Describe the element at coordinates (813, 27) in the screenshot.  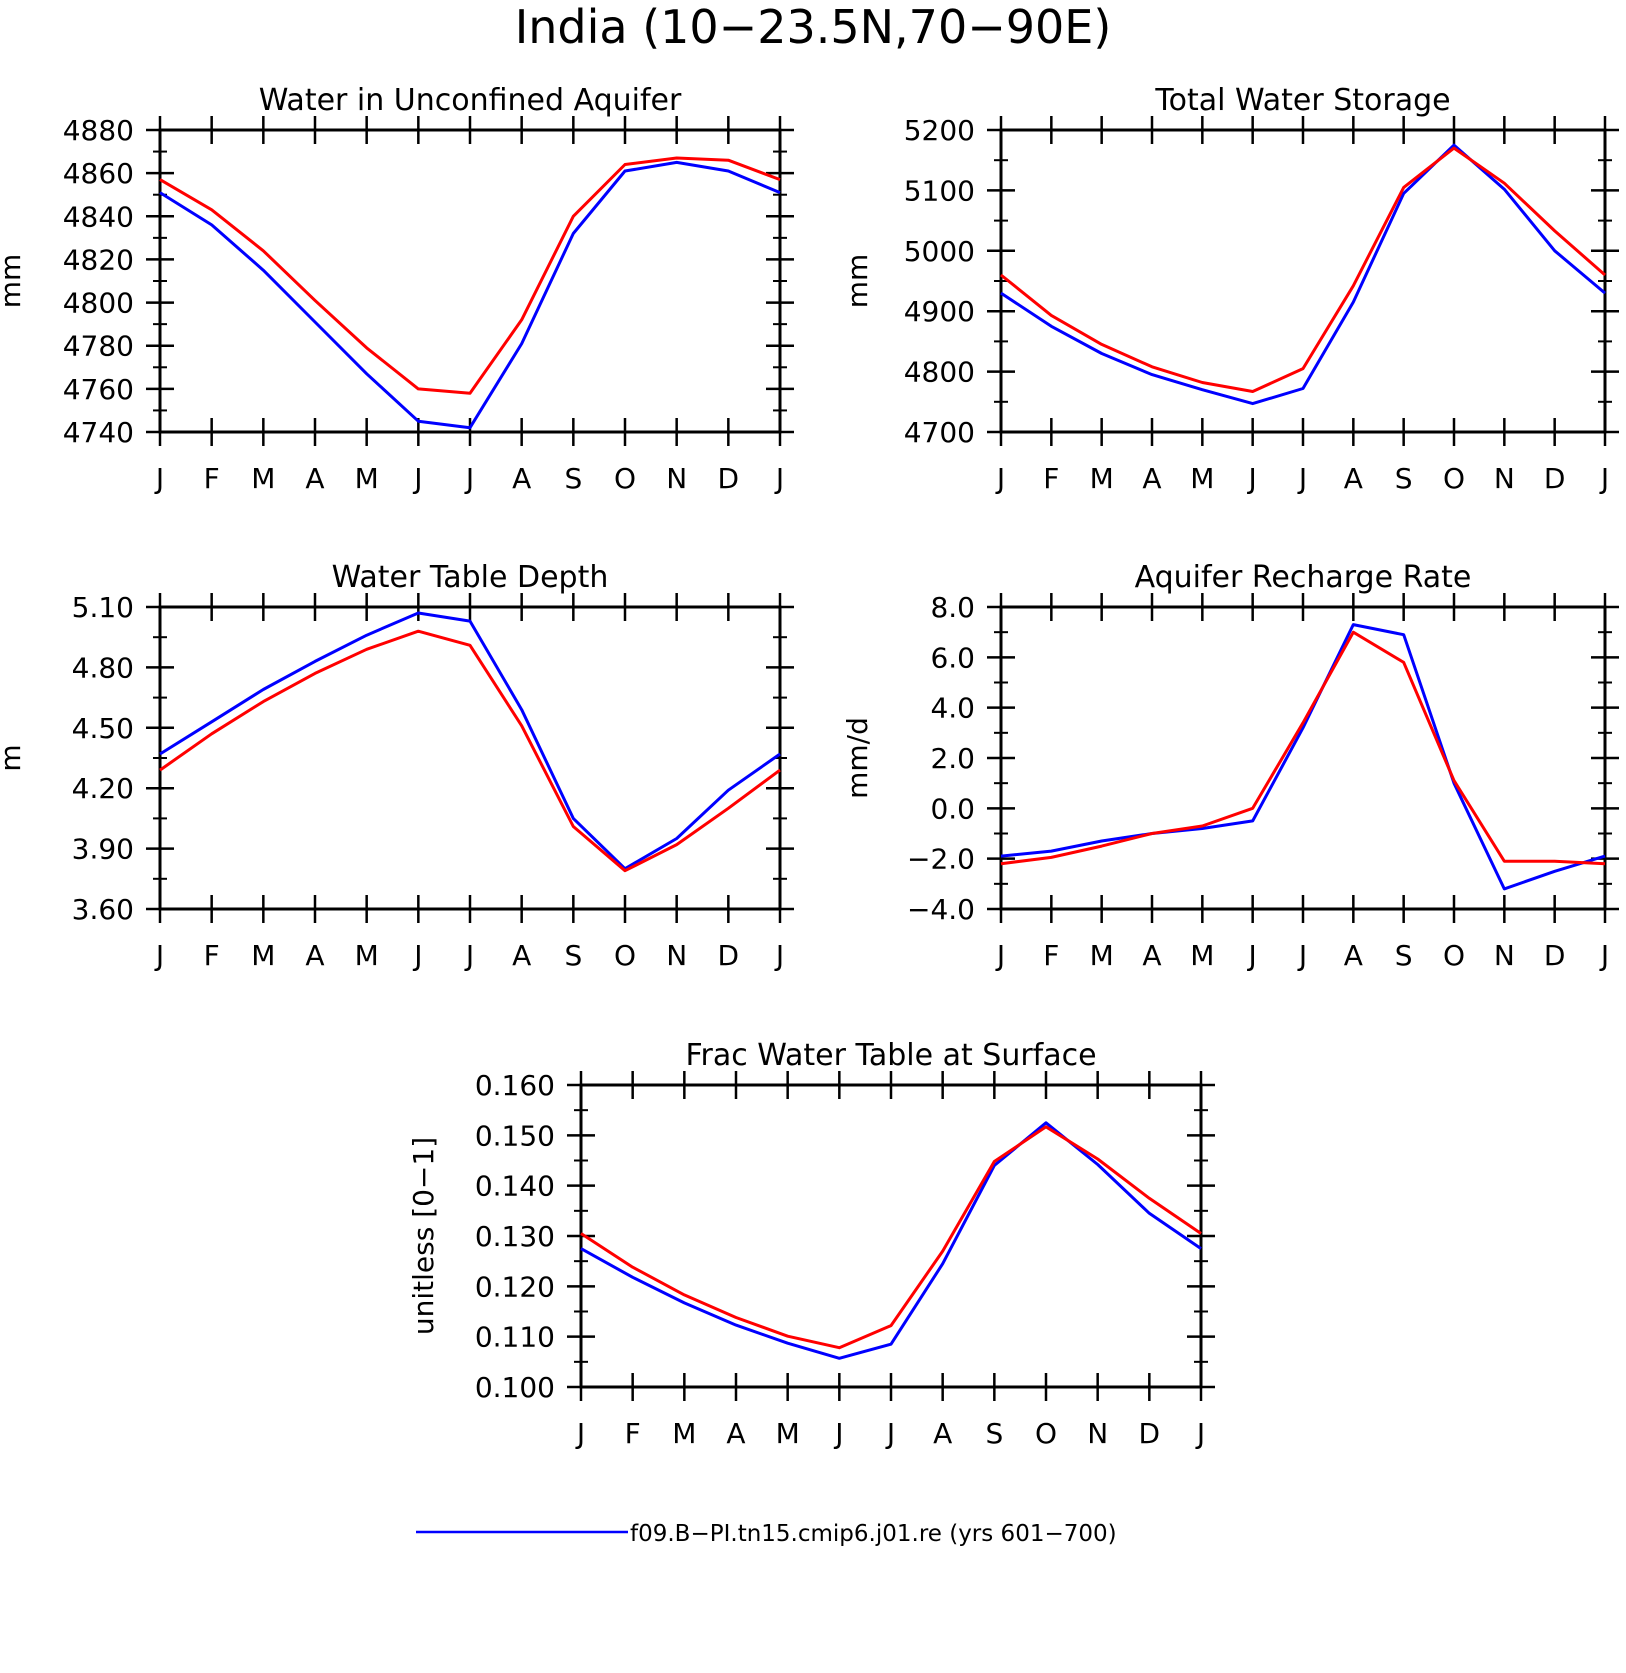
I see `figure-title: India (10−23.5N,70−90E)` at that location.